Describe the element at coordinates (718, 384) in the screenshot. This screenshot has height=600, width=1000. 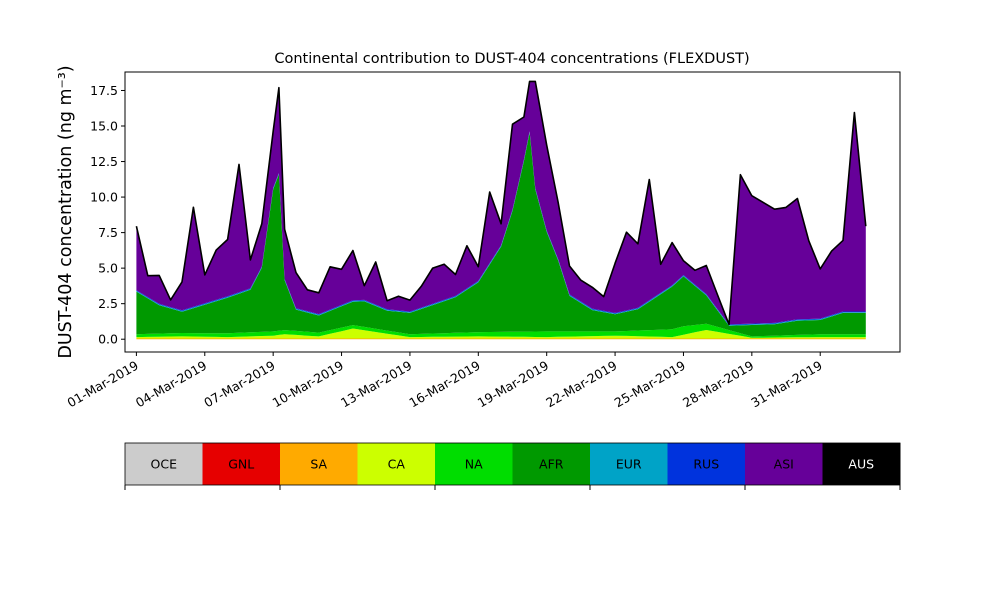
I see `x-tick-label: 28-Mar-2019` at that location.